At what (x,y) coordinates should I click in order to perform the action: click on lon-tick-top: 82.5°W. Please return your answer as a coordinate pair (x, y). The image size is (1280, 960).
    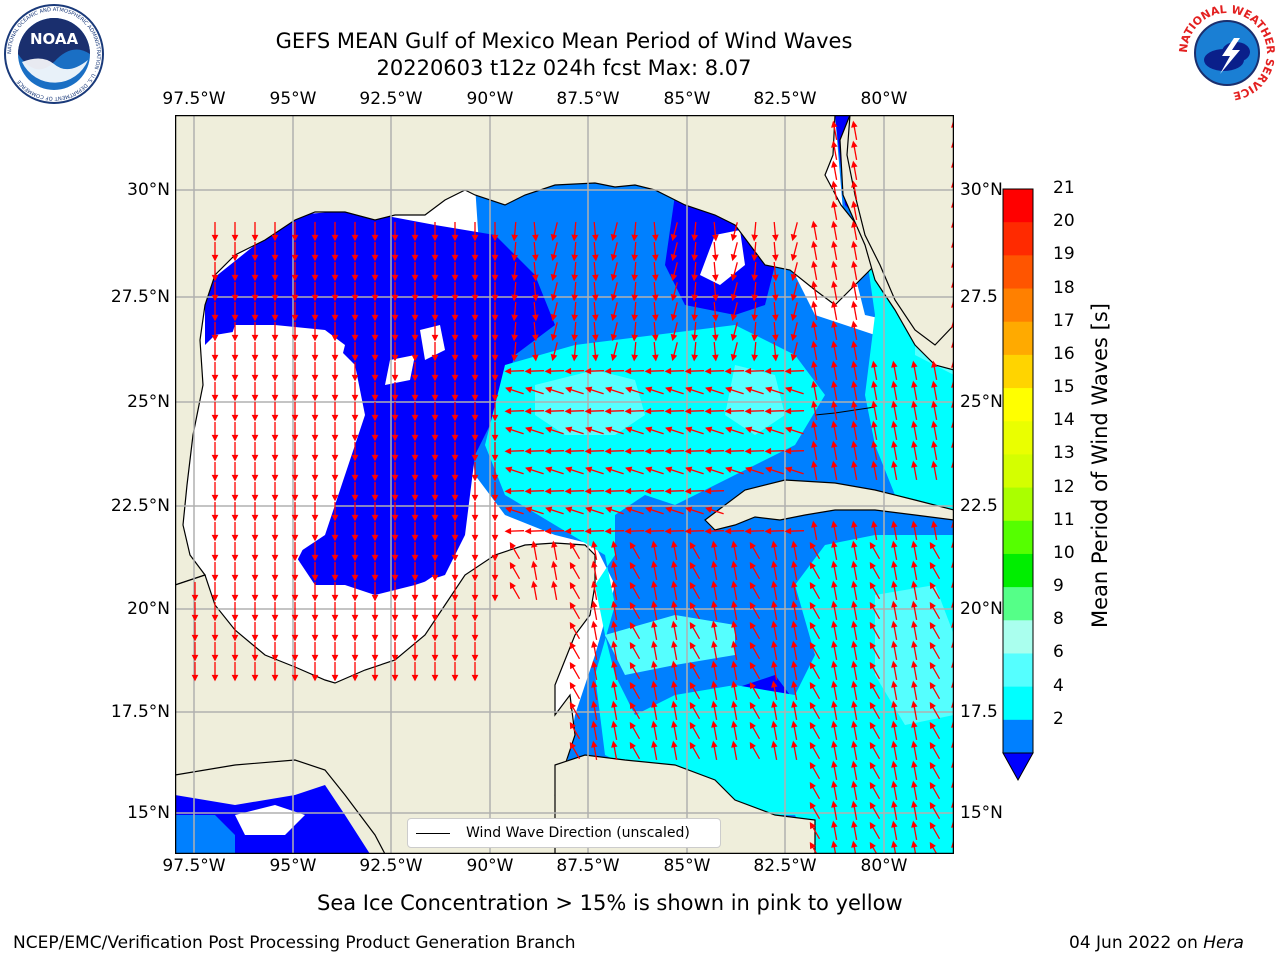
    Looking at the image, I should click on (785, 99).